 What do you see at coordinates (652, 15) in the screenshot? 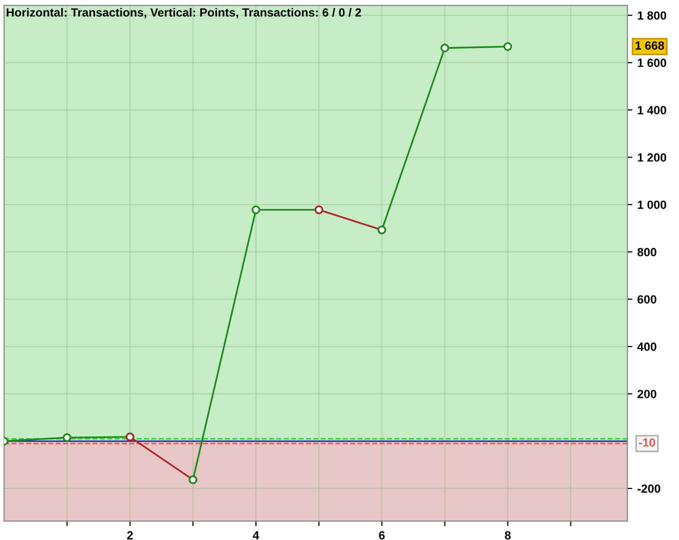
I see `y-tick-label: 1 800` at bounding box center [652, 15].